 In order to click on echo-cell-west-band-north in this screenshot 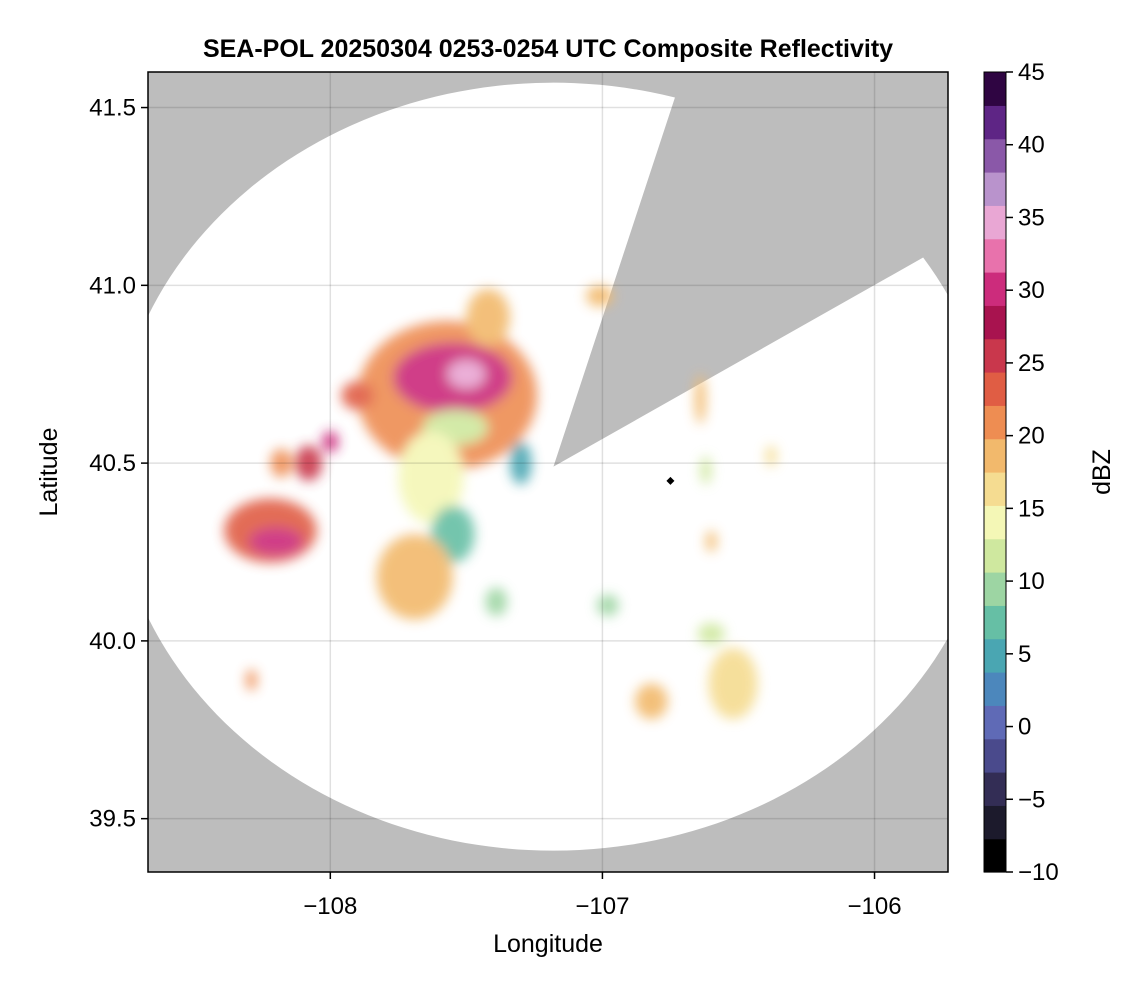, I will do `click(357, 395)`.